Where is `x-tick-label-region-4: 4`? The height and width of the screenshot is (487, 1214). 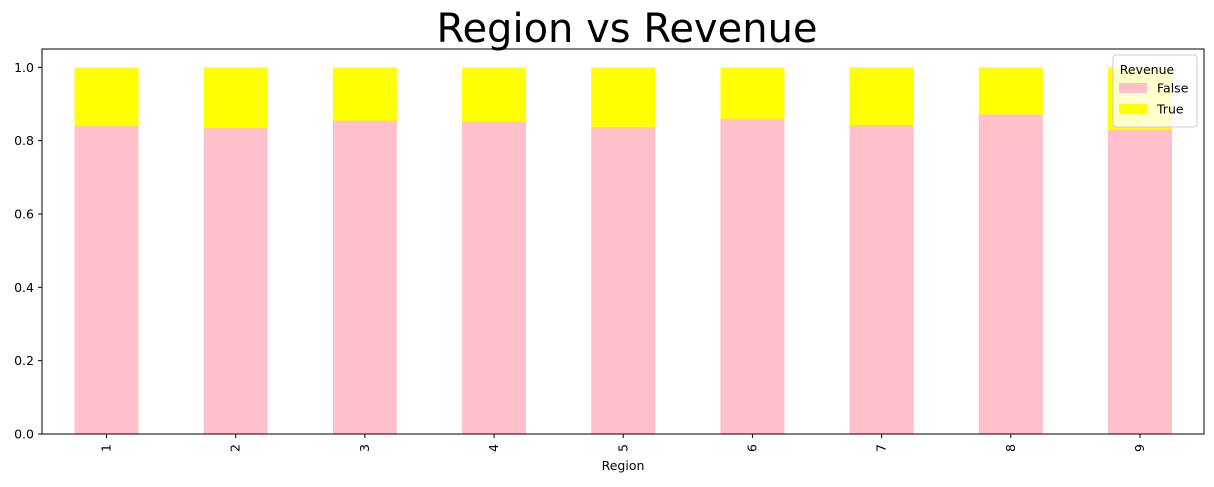 x-tick-label-region-4: 4 is located at coordinates (493, 448).